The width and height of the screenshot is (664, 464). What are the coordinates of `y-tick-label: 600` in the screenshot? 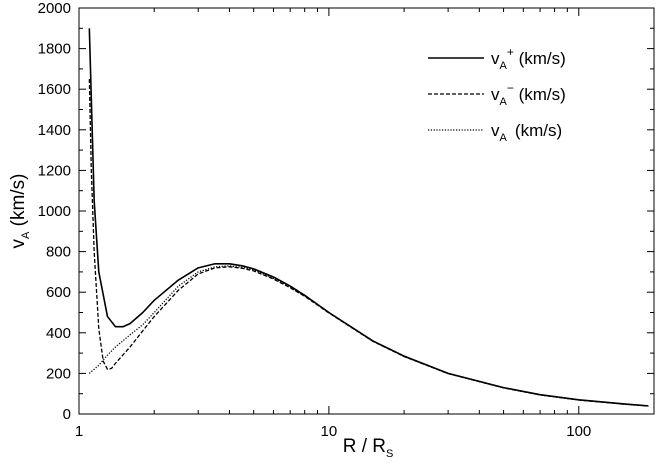 It's located at (58, 292).